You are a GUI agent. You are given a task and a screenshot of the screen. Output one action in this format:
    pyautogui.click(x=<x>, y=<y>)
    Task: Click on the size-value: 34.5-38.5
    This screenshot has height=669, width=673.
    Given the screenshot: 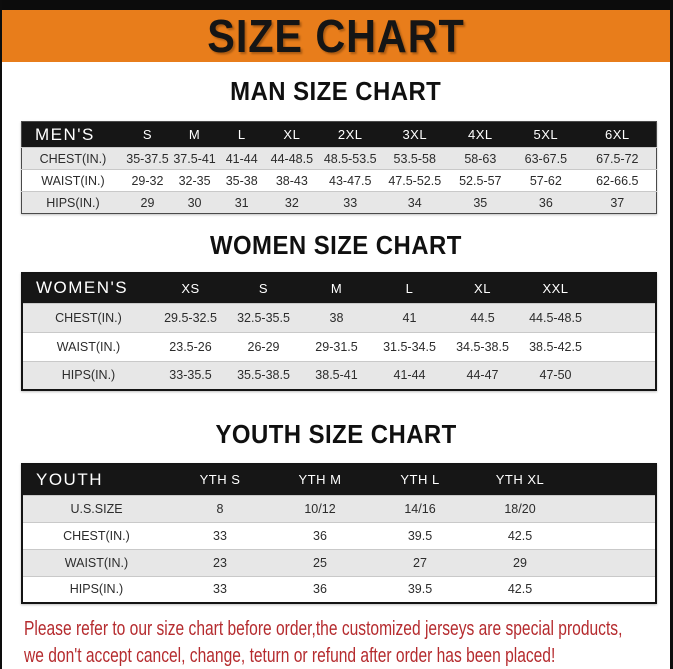 What is the action you would take?
    pyautogui.click(x=482, y=346)
    